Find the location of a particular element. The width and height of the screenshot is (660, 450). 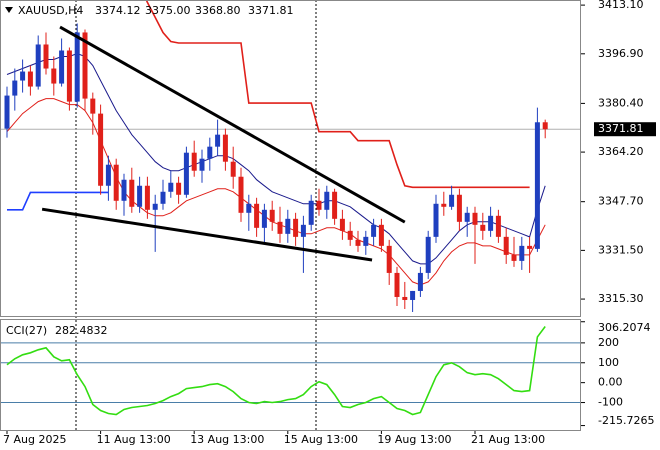

x-tick-label: 13 Aug 13:00 is located at coordinates (227, 439).